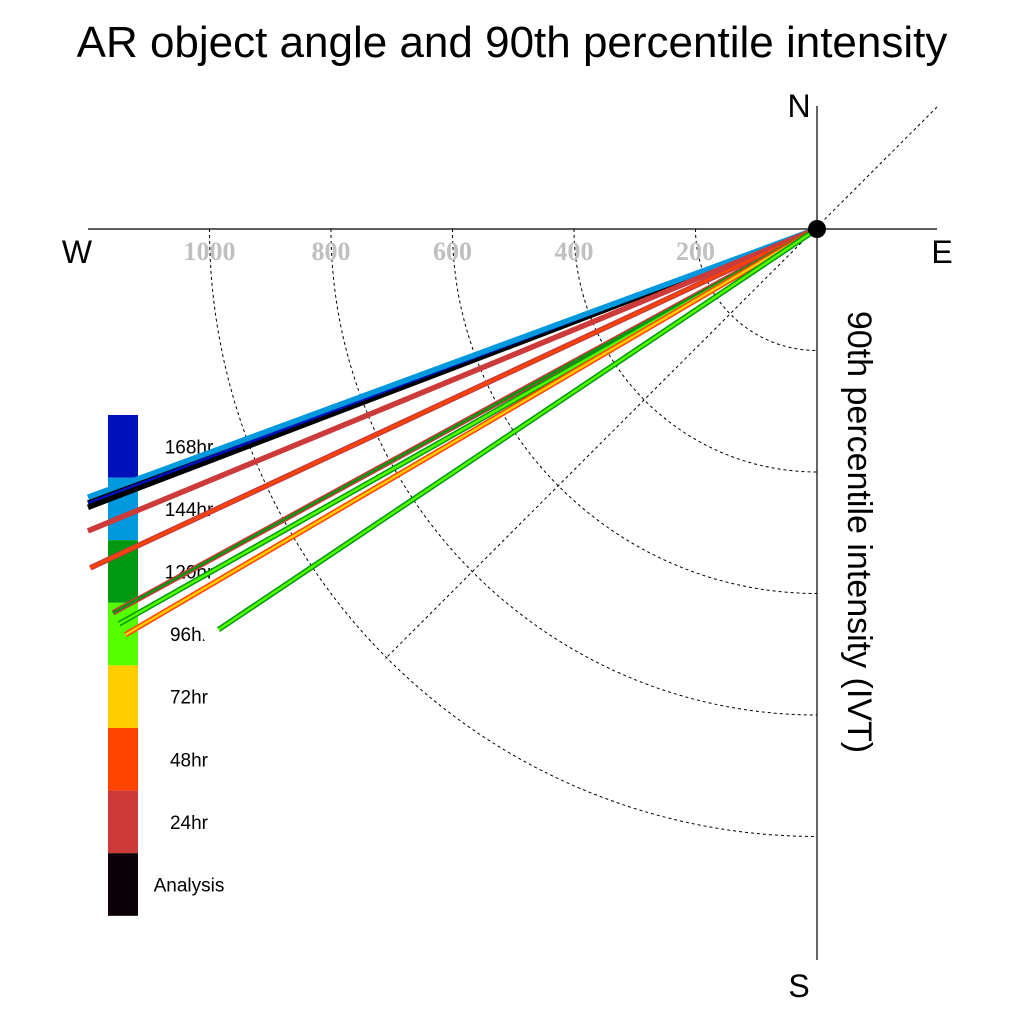 This screenshot has width=1024, height=1024. I want to click on legend-label-3: 96hr, so click(189, 635).